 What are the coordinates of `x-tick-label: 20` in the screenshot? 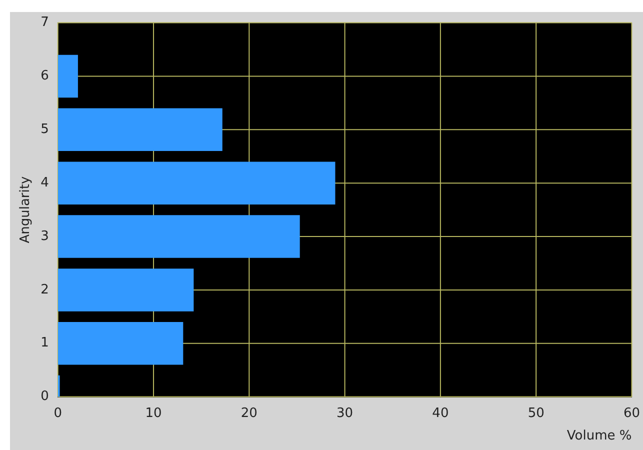 It's located at (249, 413).